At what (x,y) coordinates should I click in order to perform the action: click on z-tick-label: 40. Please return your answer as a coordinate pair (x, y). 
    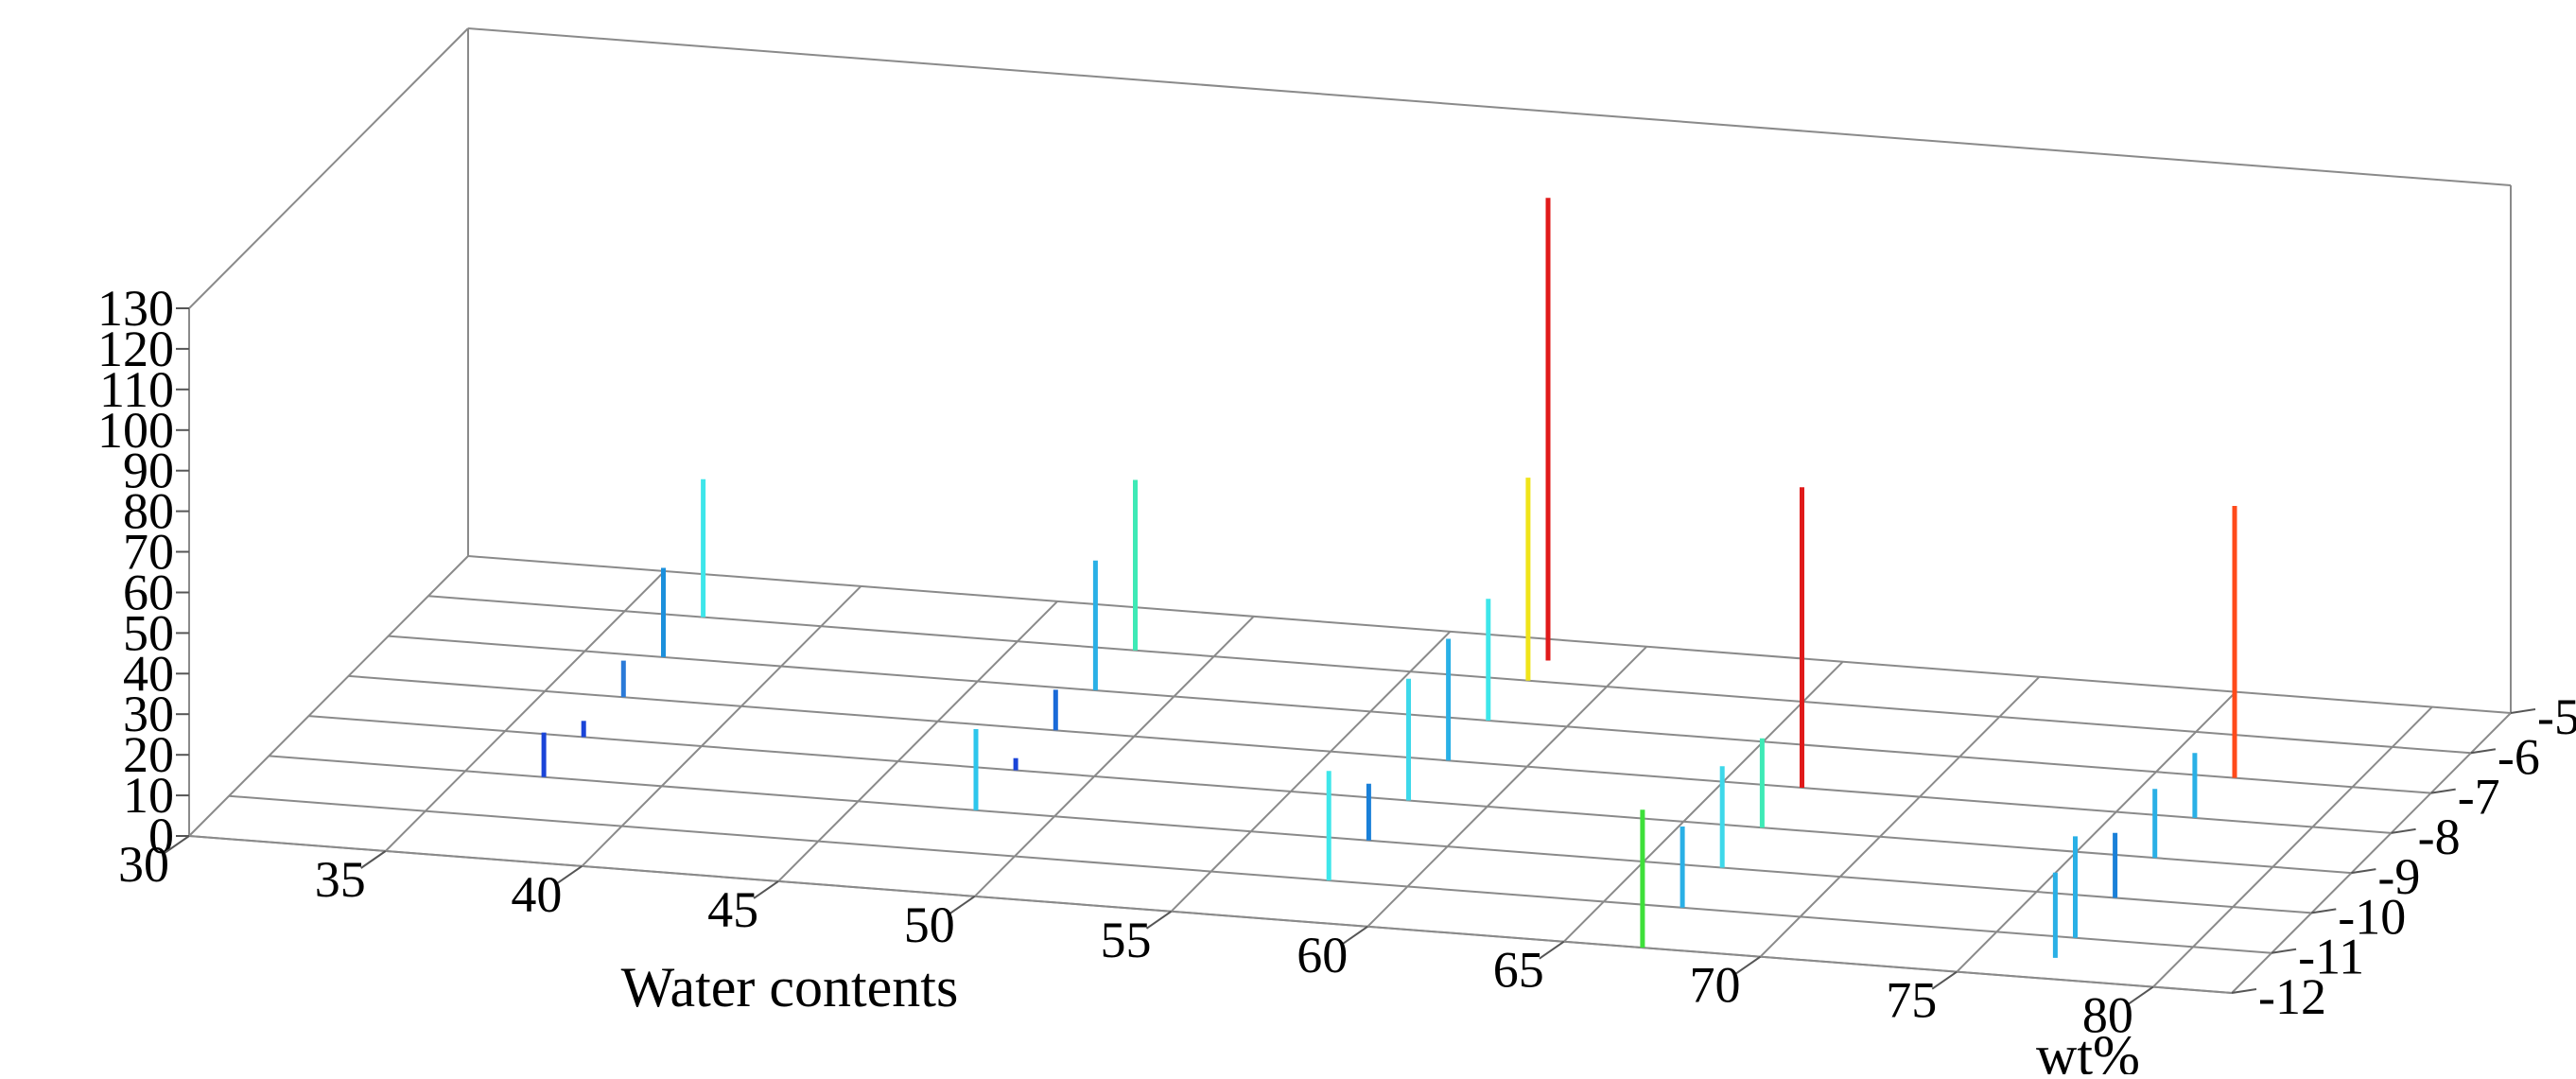
    Looking at the image, I should click on (148, 674).